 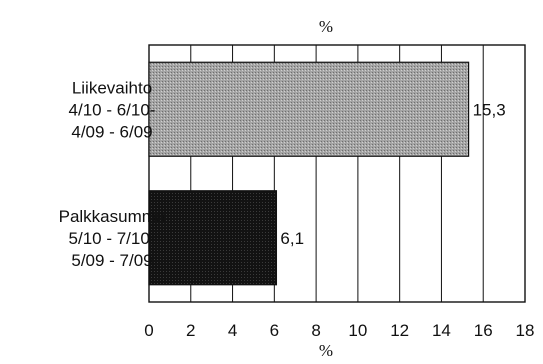 What do you see at coordinates (399, 330) in the screenshot?
I see `x-tick-label: 12` at bounding box center [399, 330].